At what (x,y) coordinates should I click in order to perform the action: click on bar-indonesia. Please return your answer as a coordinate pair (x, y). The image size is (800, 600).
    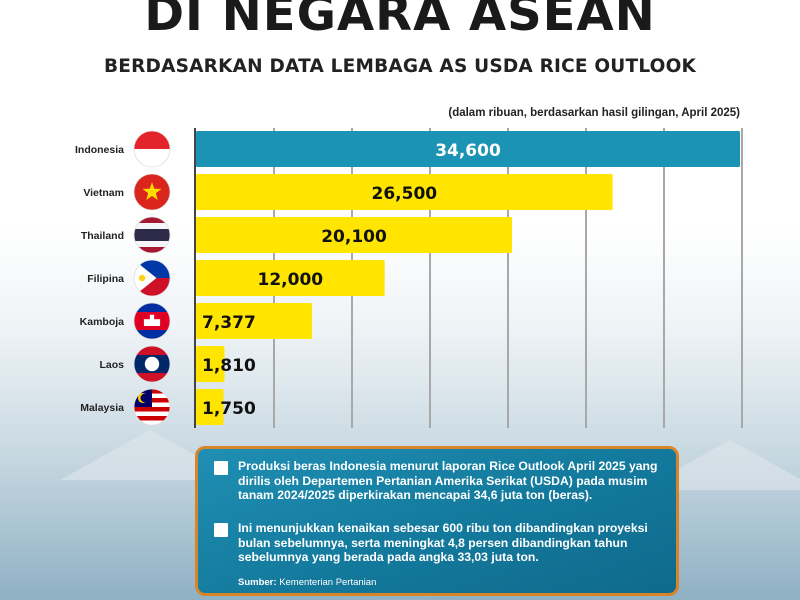
    Looking at the image, I should click on (468, 149).